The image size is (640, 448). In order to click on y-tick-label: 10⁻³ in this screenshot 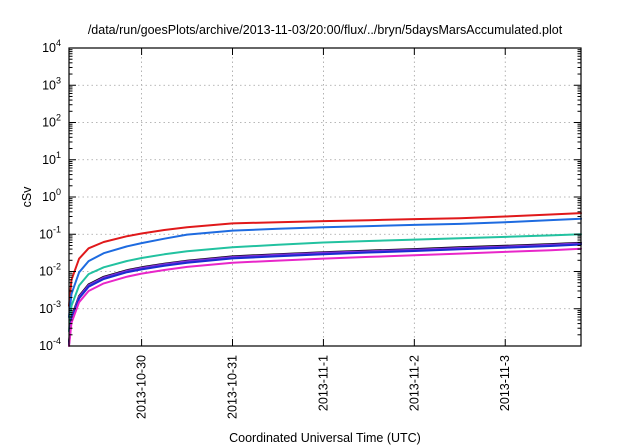, I will do `click(50, 307)`.